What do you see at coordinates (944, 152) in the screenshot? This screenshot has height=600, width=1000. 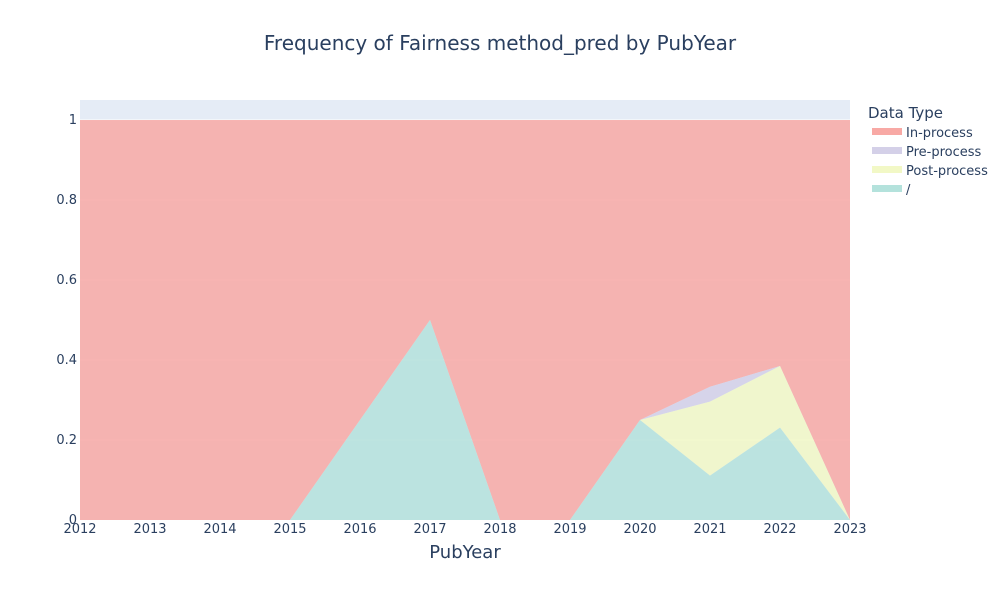 I see `legend-label: Pre-process` at bounding box center [944, 152].